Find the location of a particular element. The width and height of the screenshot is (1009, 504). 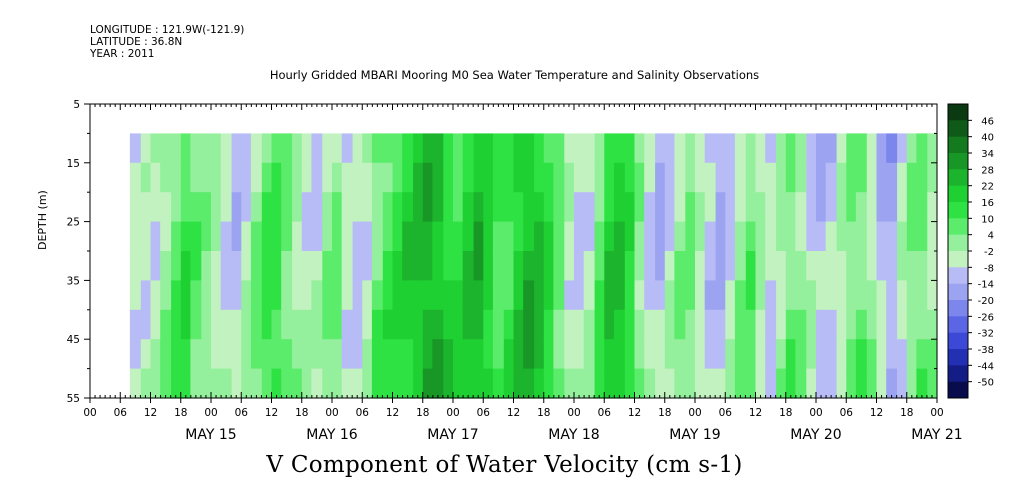

y-tick-label: 25 is located at coordinates (73, 223).